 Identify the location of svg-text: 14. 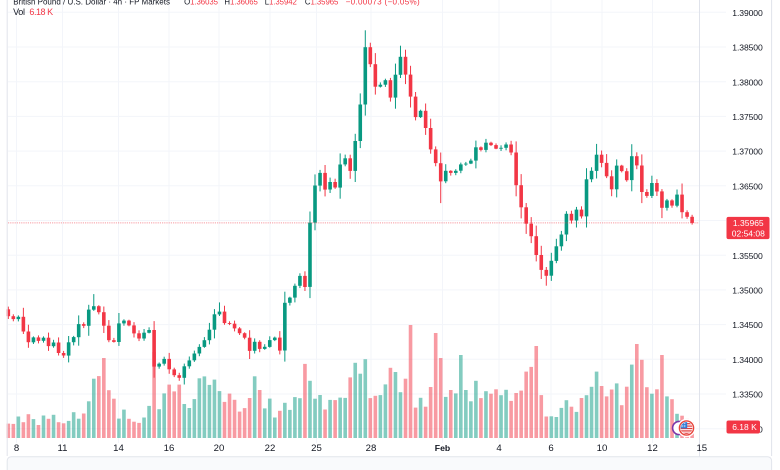
(118, 448).